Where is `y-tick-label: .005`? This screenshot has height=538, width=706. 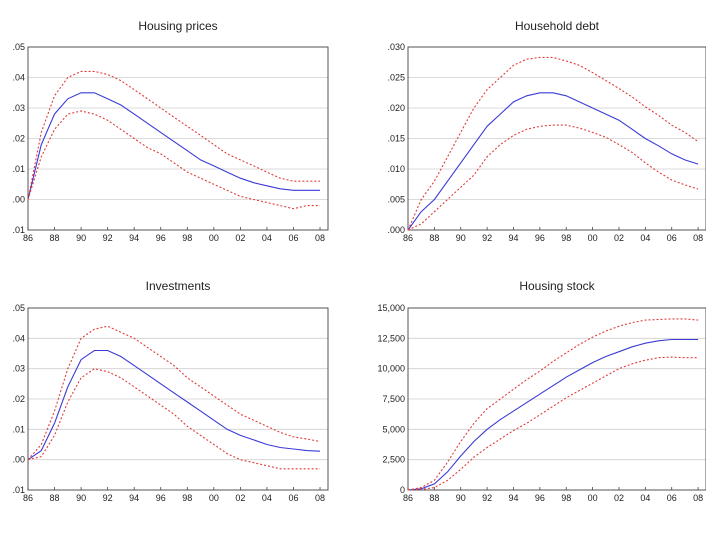
y-tick-label: .005 is located at coordinates (396, 200).